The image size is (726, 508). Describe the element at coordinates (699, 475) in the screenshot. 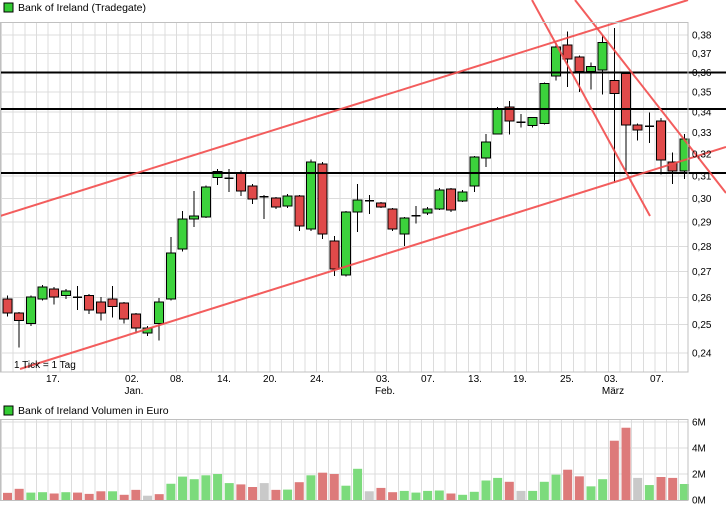

I see `volume-axis-label: 2M` at that location.